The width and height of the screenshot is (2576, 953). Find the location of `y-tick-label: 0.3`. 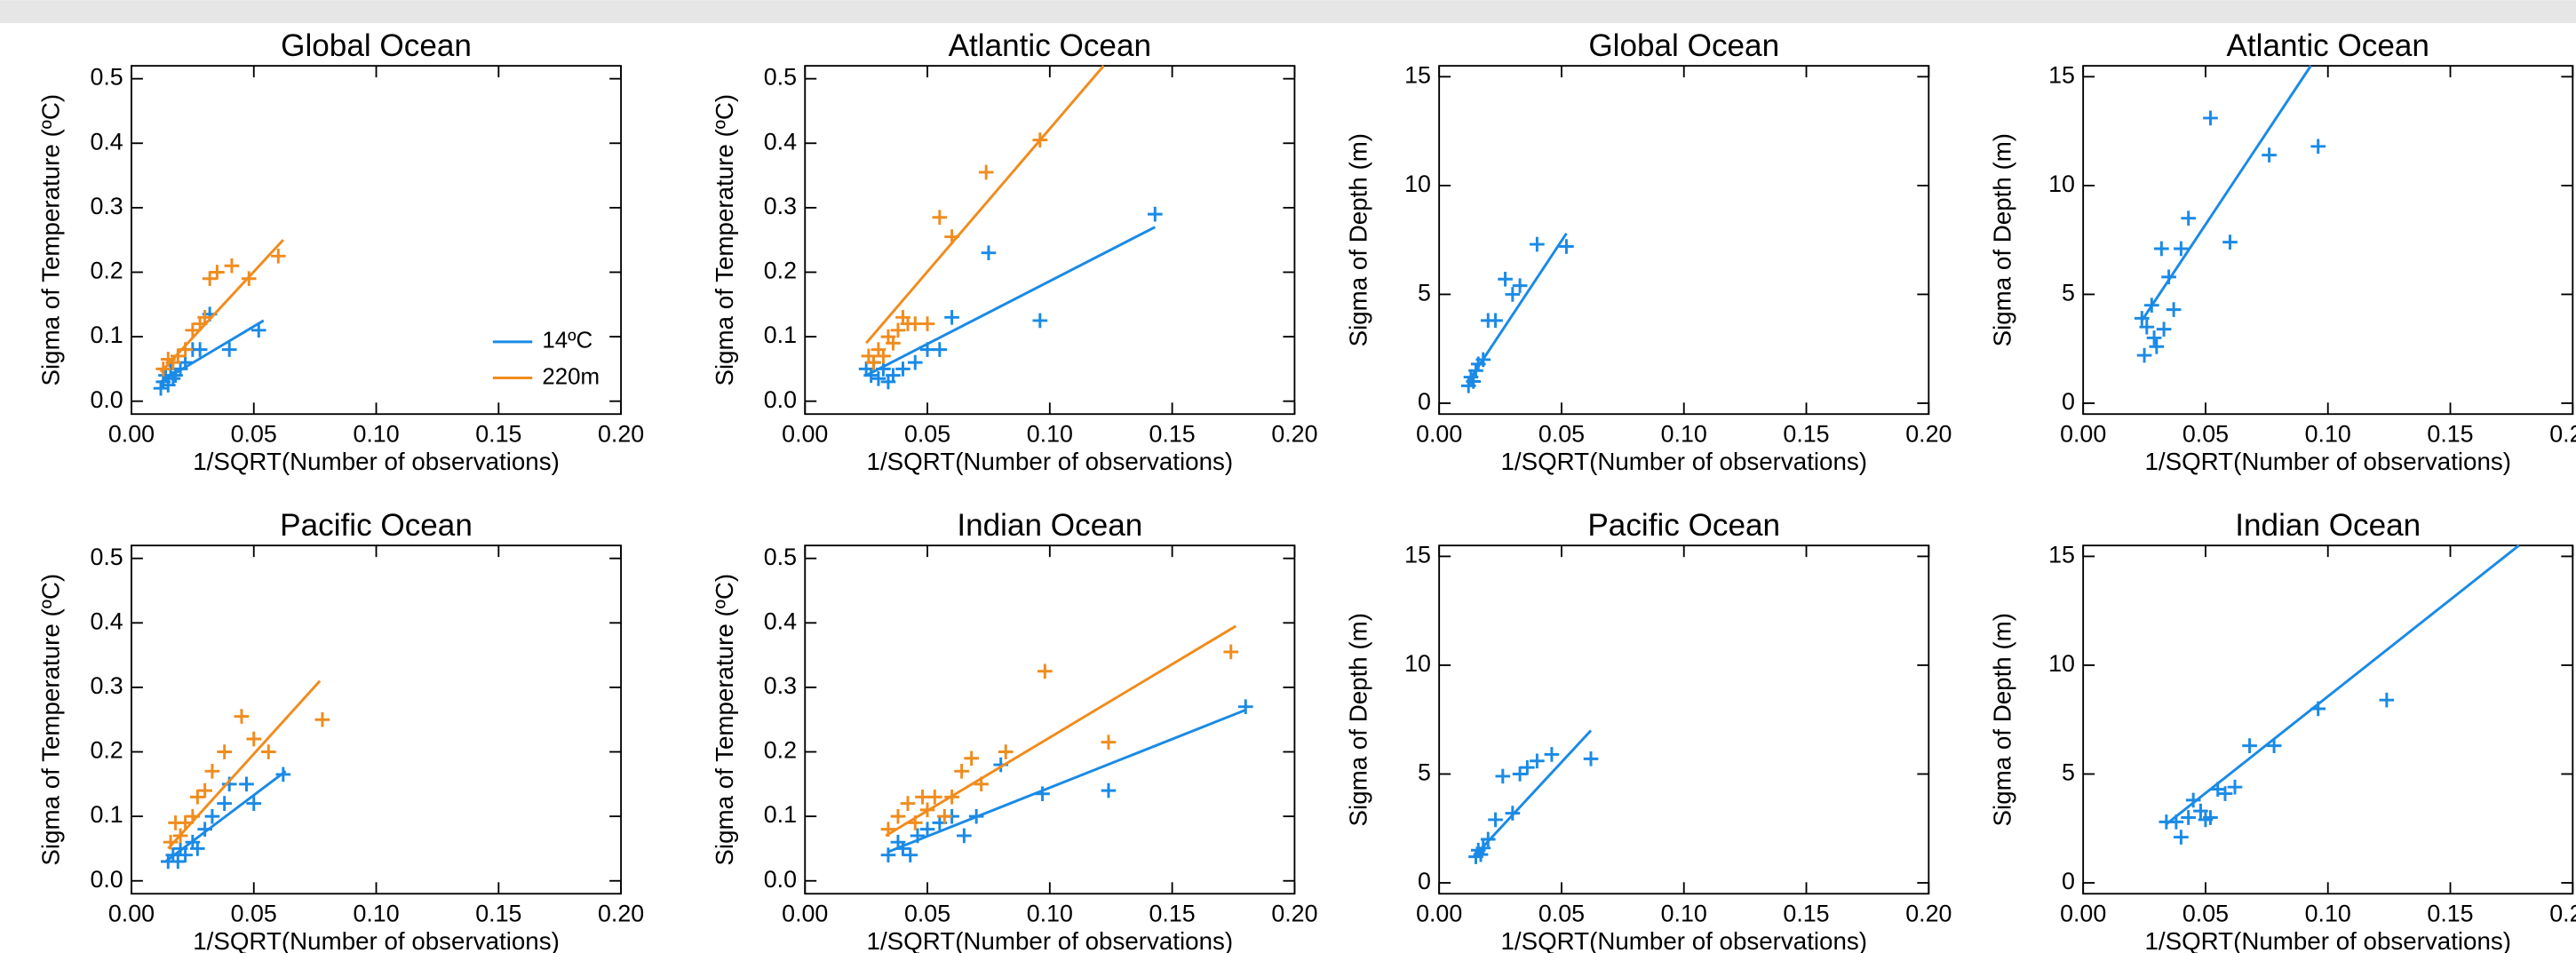

y-tick-label: 0.3 is located at coordinates (780, 685).